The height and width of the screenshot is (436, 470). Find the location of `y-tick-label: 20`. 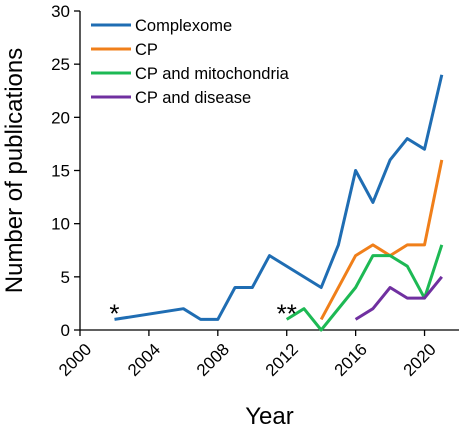

y-tick-label: 20 is located at coordinates (60, 117).